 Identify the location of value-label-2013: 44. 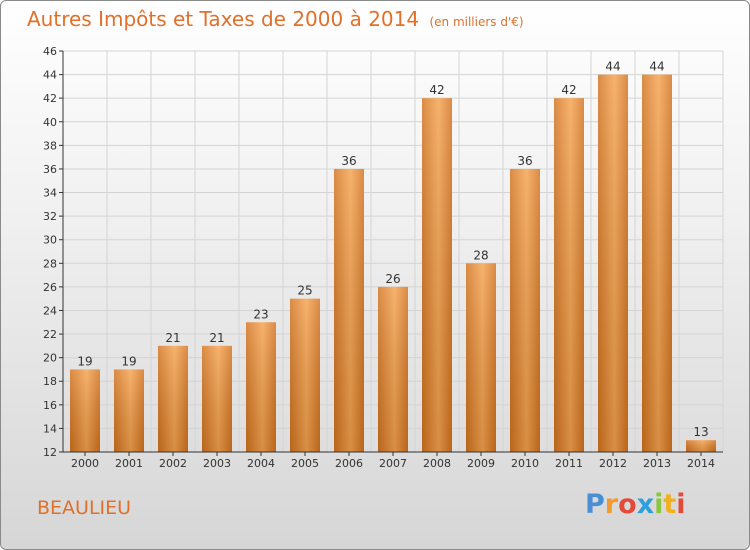
(656, 67).